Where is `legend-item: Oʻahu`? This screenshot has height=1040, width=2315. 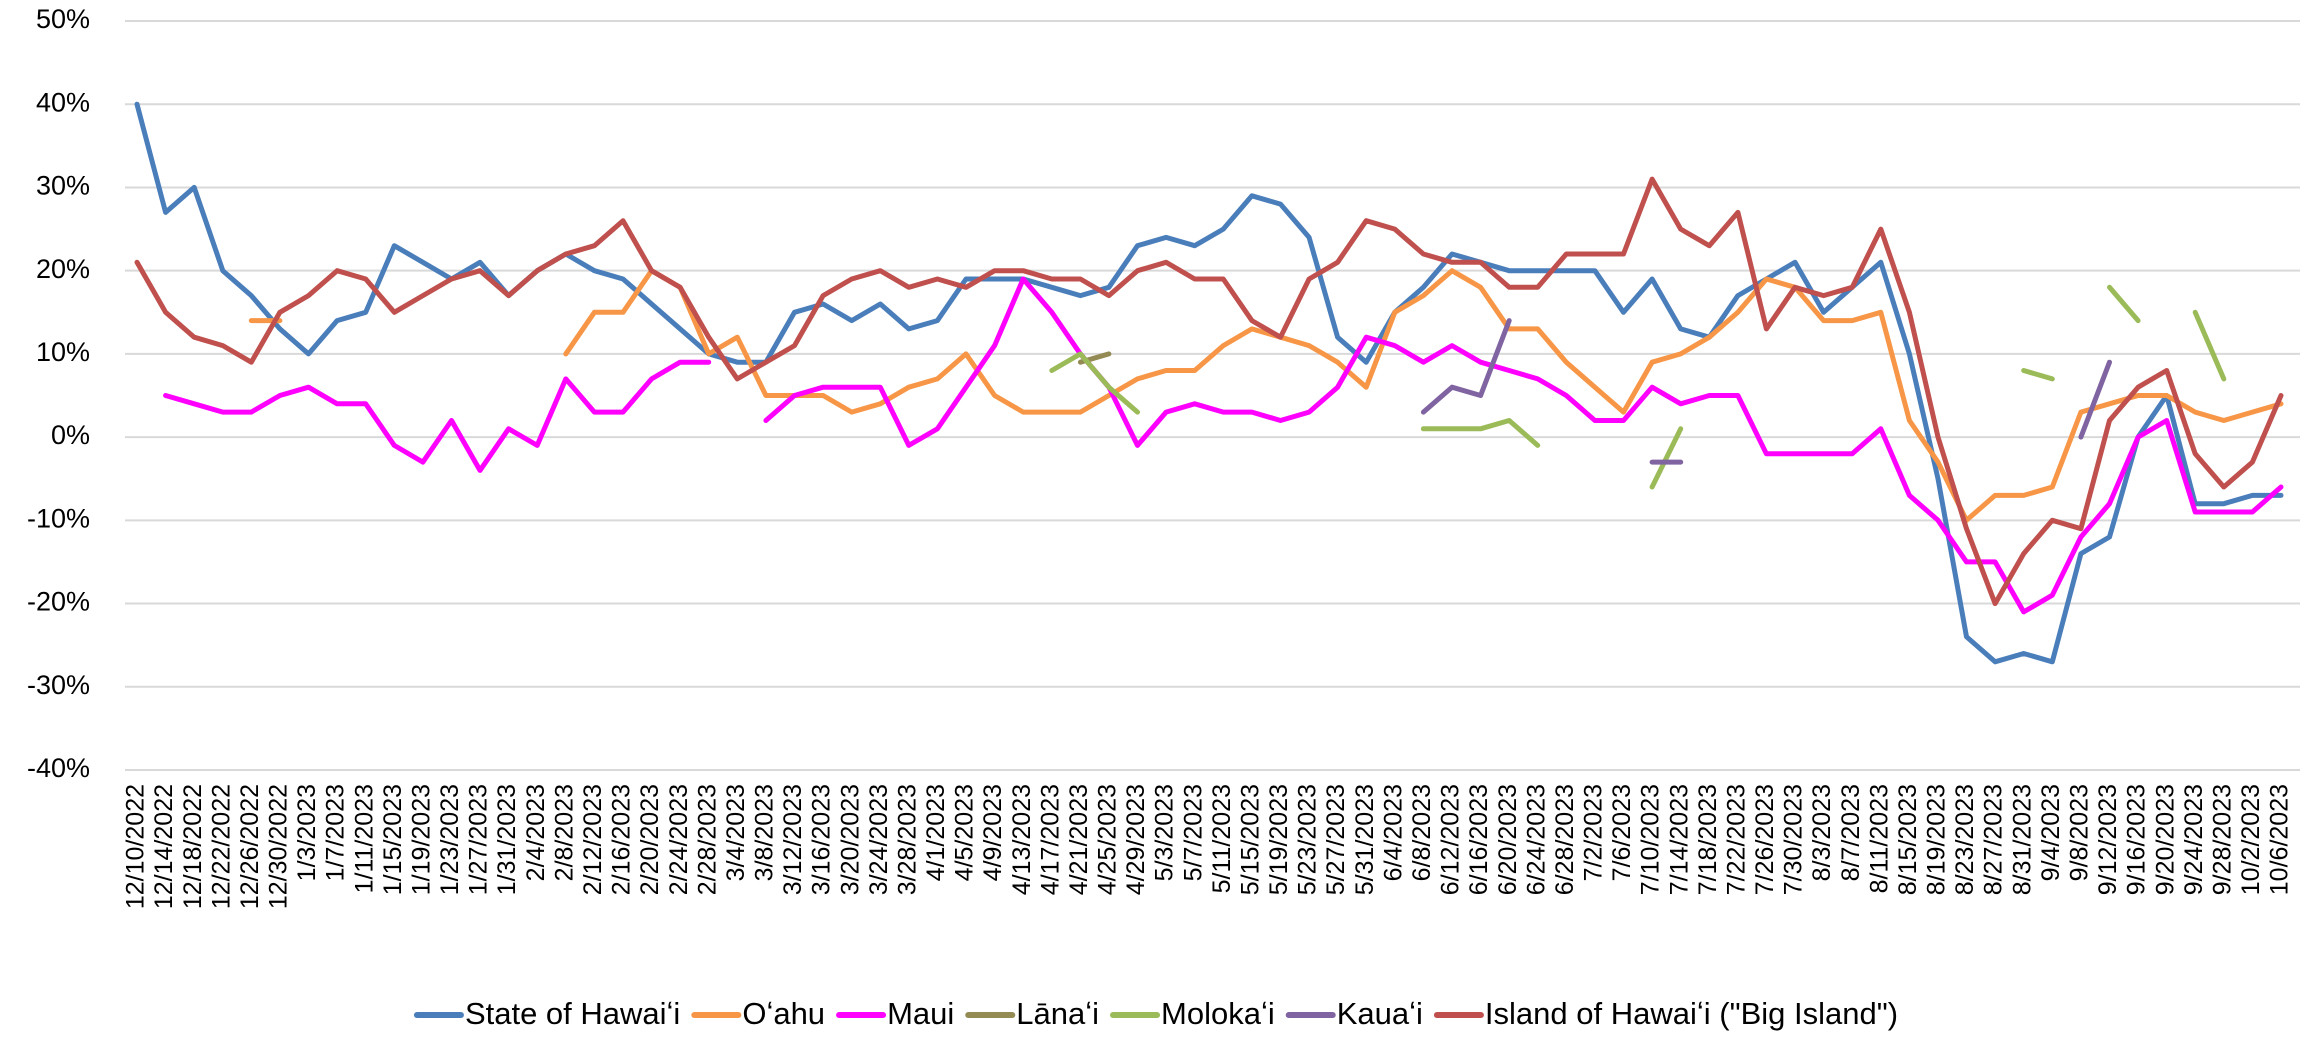 legend-item: Oʻahu is located at coordinates (758, 1013).